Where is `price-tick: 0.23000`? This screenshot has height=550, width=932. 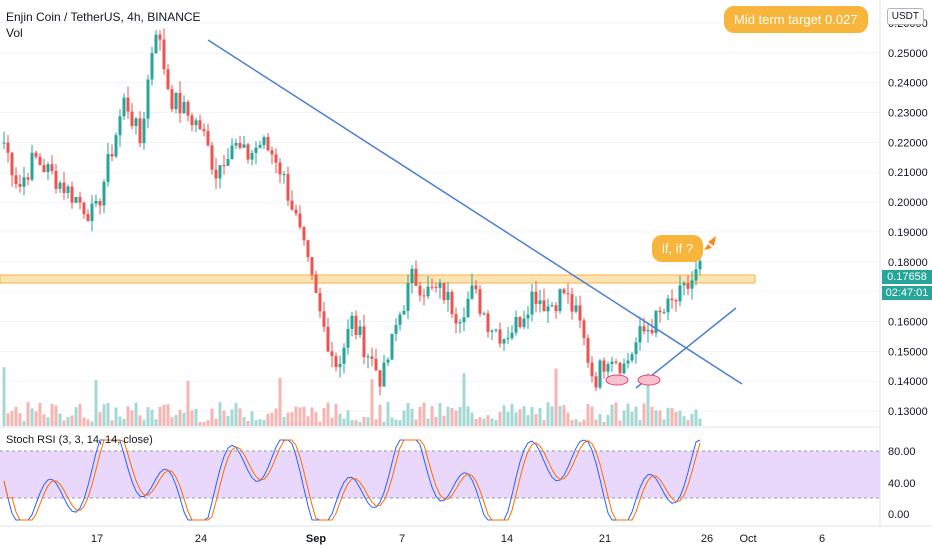 price-tick: 0.23000 is located at coordinates (908, 114).